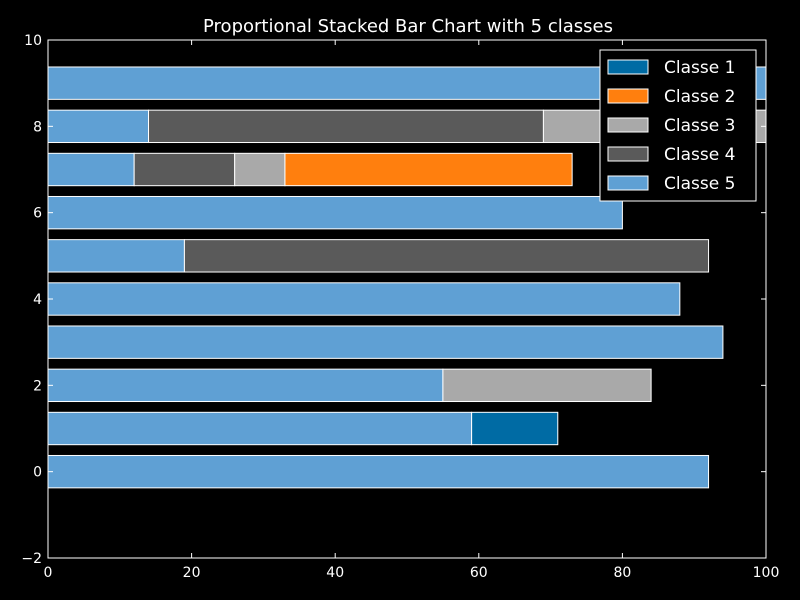  Describe the element at coordinates (37, 386) in the screenshot. I see `y-tick-label: 2` at that location.